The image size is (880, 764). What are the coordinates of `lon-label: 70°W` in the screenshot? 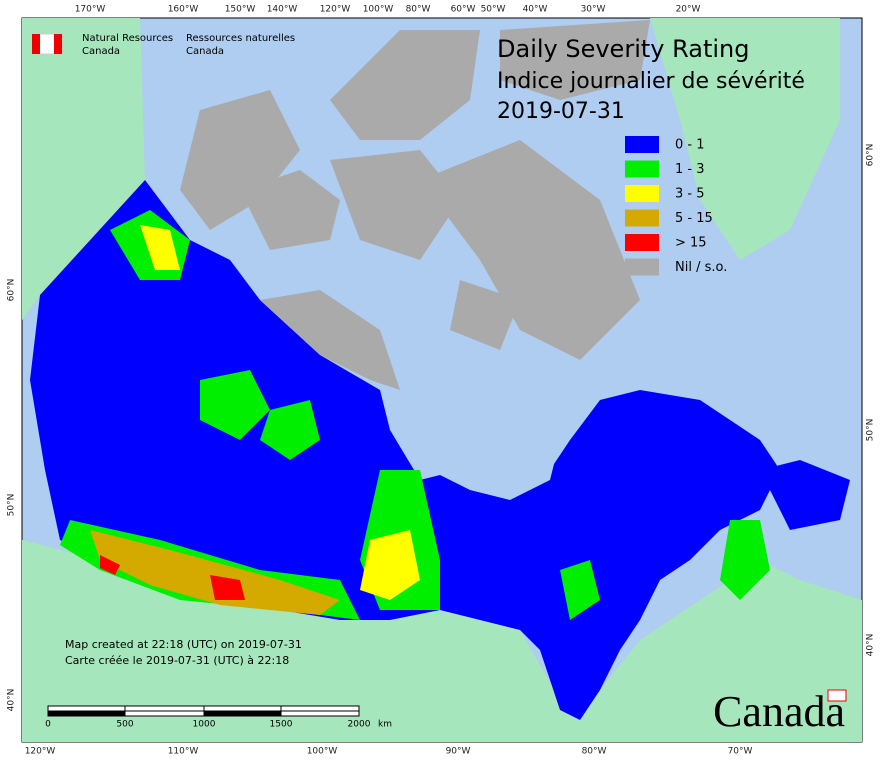 It's located at (740, 752).